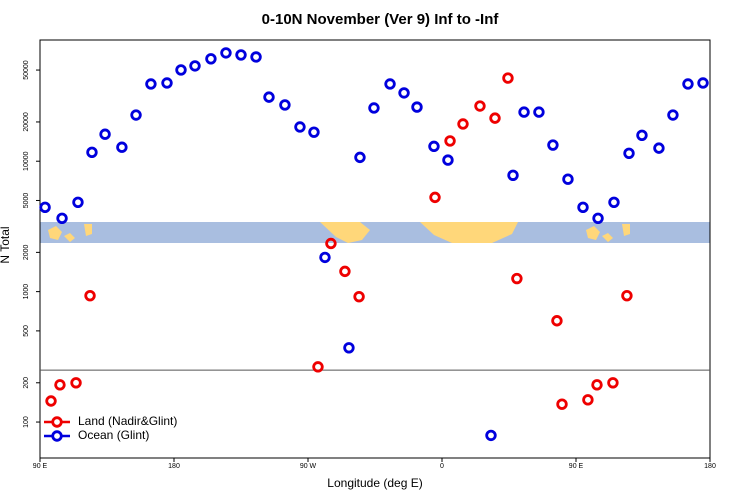 Image resolution: width=750 pixels, height=500 pixels. I want to click on x-tick-label: 0, so click(442, 466).